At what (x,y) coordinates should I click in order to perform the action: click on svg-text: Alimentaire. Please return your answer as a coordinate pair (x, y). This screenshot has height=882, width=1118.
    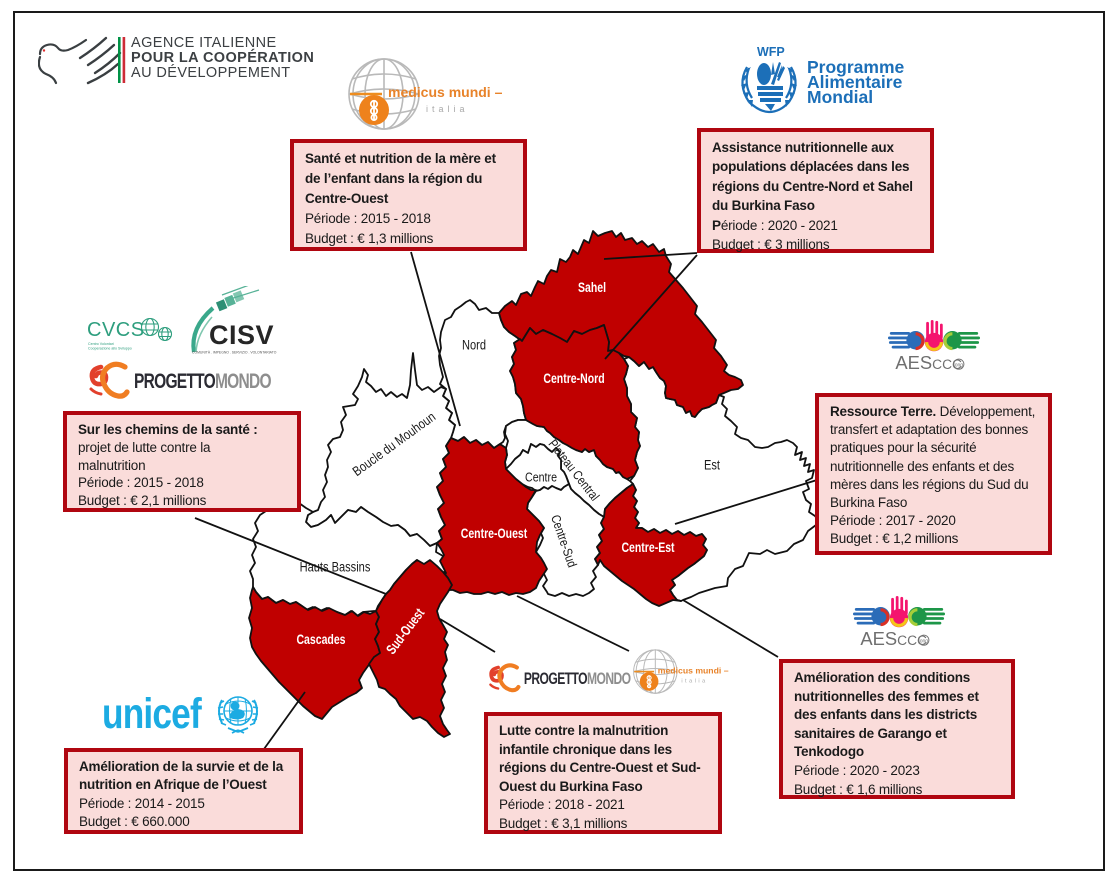
    Looking at the image, I should click on (855, 82).